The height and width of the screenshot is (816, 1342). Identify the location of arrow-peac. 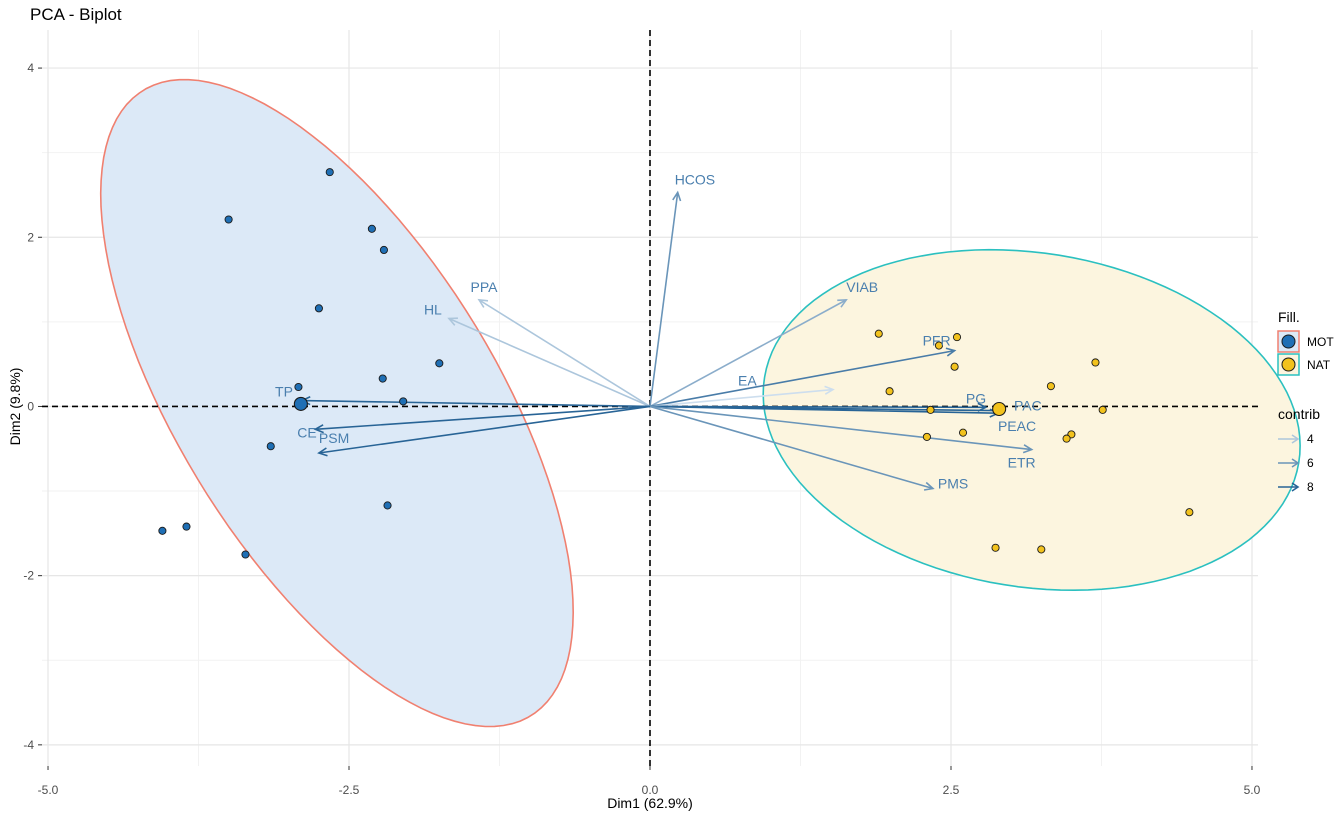
(823, 410).